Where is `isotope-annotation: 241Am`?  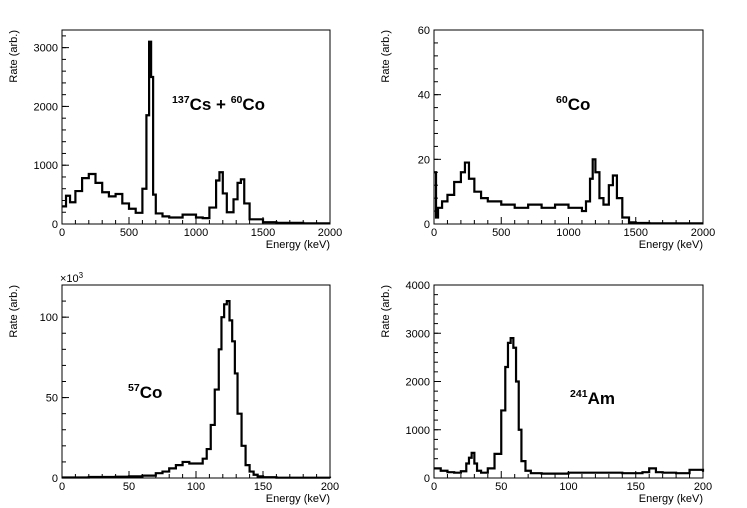
isotope-annotation: 241Am is located at coordinates (592, 398).